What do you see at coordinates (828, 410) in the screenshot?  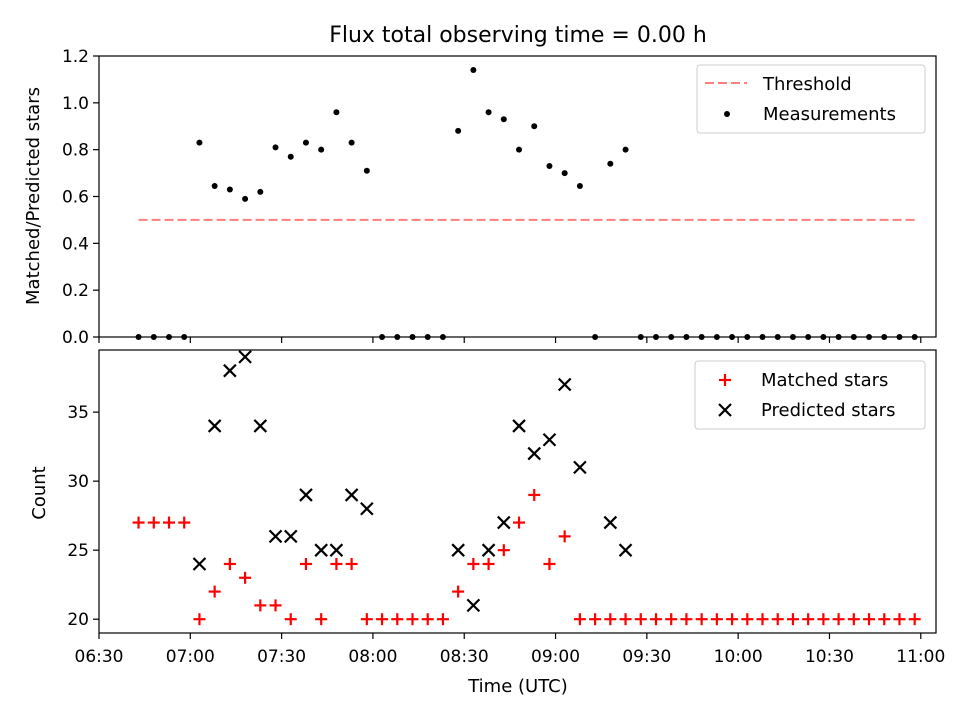 I see `predicted-legend-label: Predicted stars` at bounding box center [828, 410].